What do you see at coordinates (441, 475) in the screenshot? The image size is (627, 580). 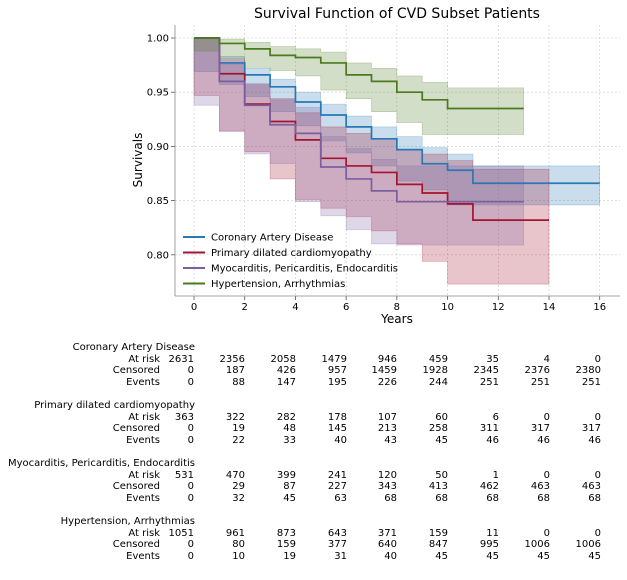 I see `risk-table-cell: 50` at bounding box center [441, 475].